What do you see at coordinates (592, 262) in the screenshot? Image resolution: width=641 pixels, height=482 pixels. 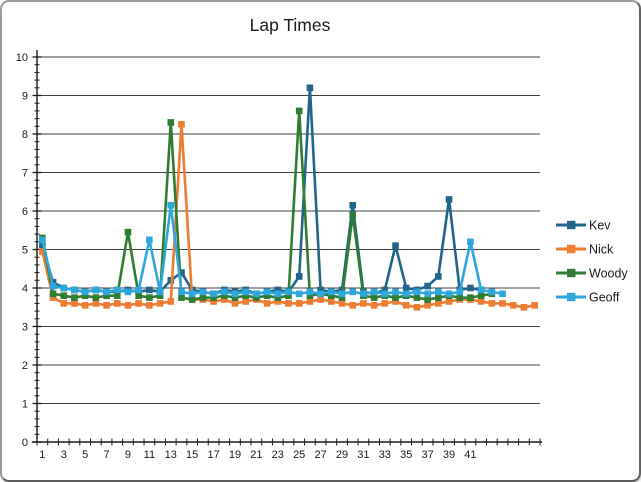 I see `legend: Kev Nick Woody Geoff` at bounding box center [592, 262].